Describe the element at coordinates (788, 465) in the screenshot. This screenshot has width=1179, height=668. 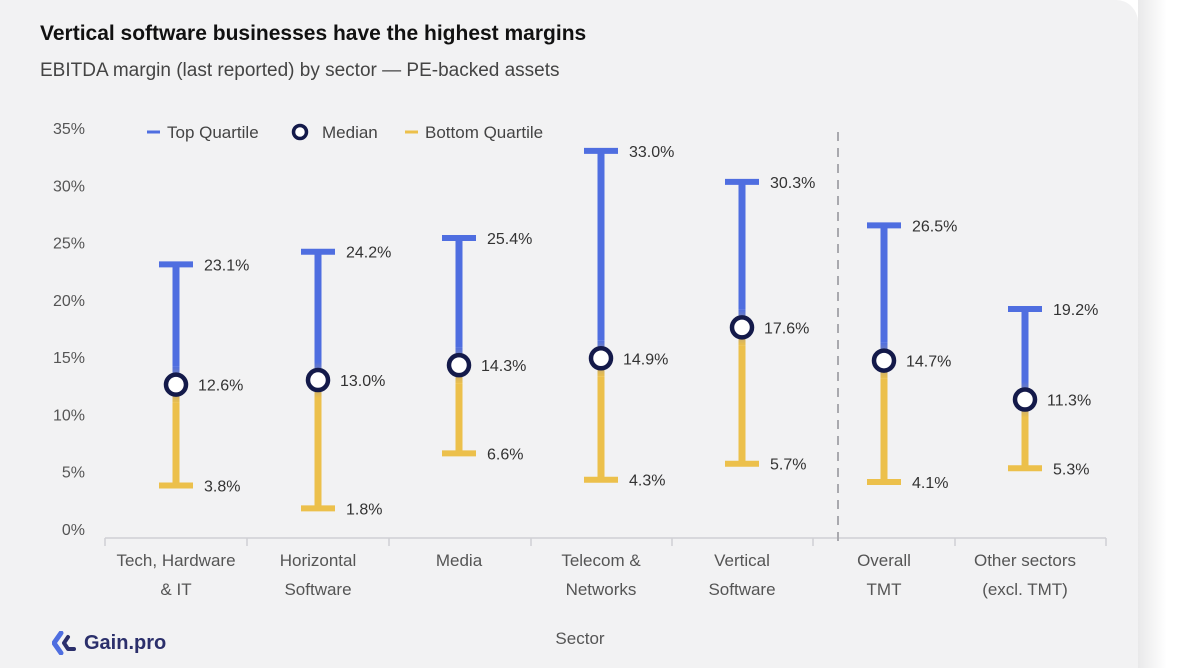
I see `bottom-quartile-label: 5.7%` at that location.